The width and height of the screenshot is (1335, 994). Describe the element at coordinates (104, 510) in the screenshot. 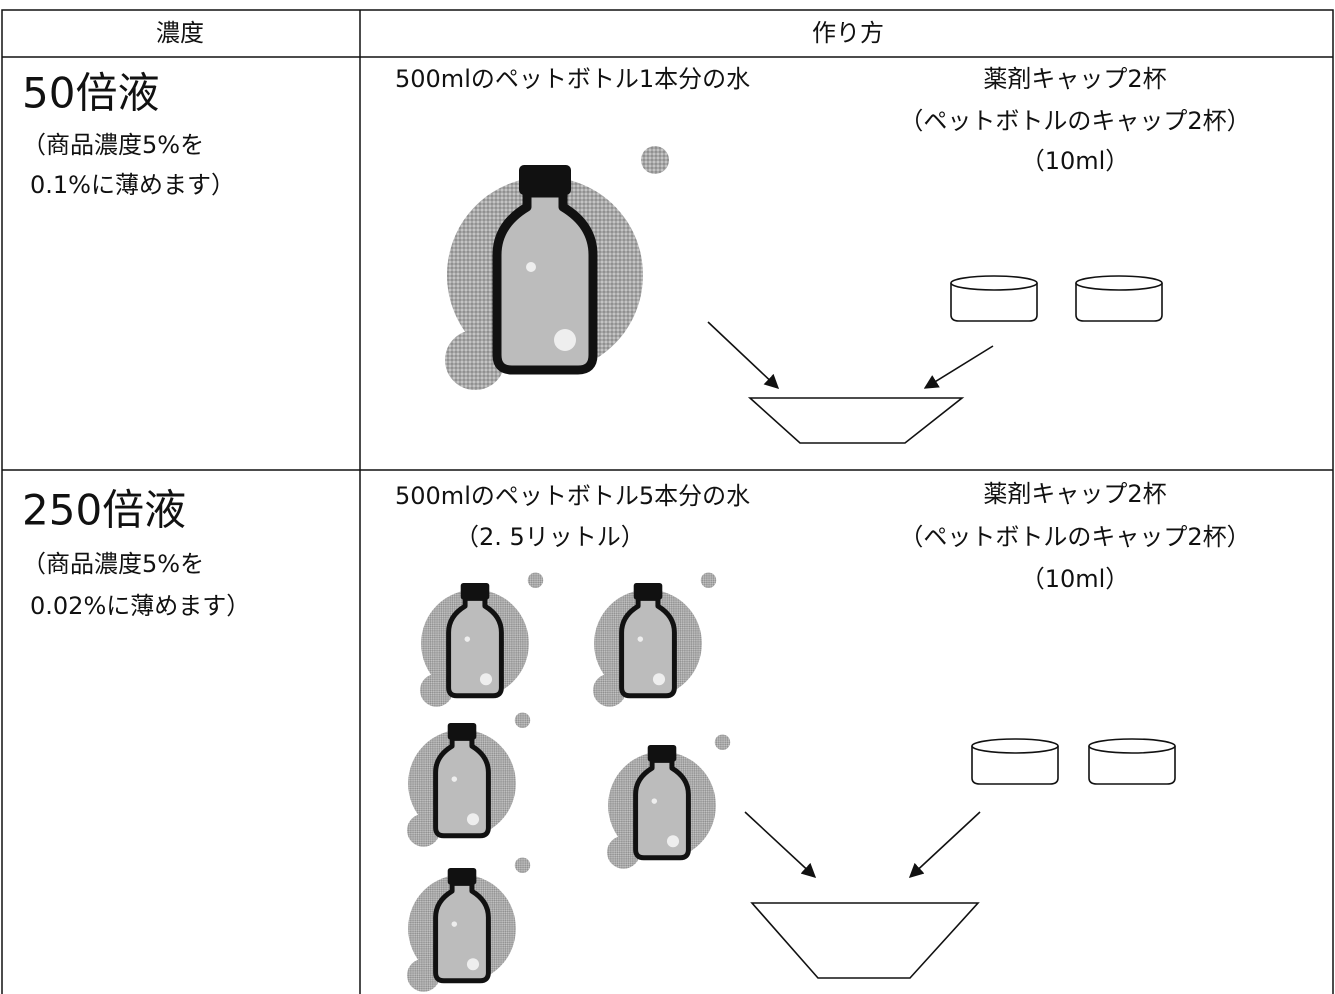

I see `concentration: 250倍液` at that location.